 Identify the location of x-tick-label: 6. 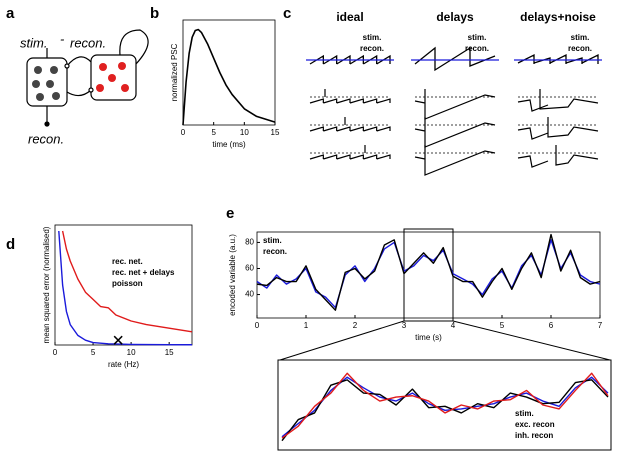
(551, 325).